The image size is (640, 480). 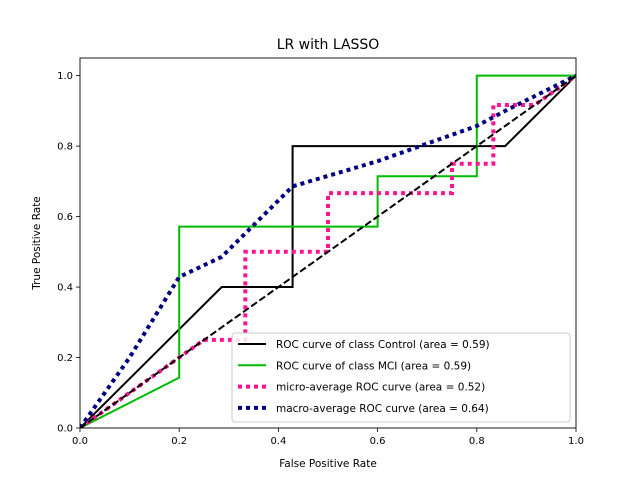 What do you see at coordinates (373, 366) in the screenshot?
I see `legend-entry-label: ROC curve of class MCI (area = 0.59)` at bounding box center [373, 366].